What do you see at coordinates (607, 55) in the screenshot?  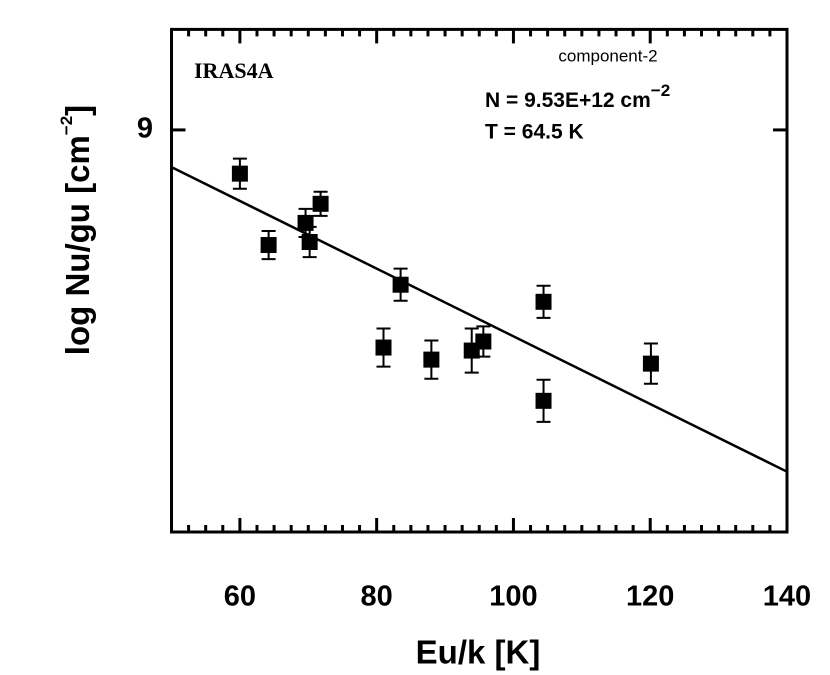 I see `component-label: component-2` at bounding box center [607, 55].